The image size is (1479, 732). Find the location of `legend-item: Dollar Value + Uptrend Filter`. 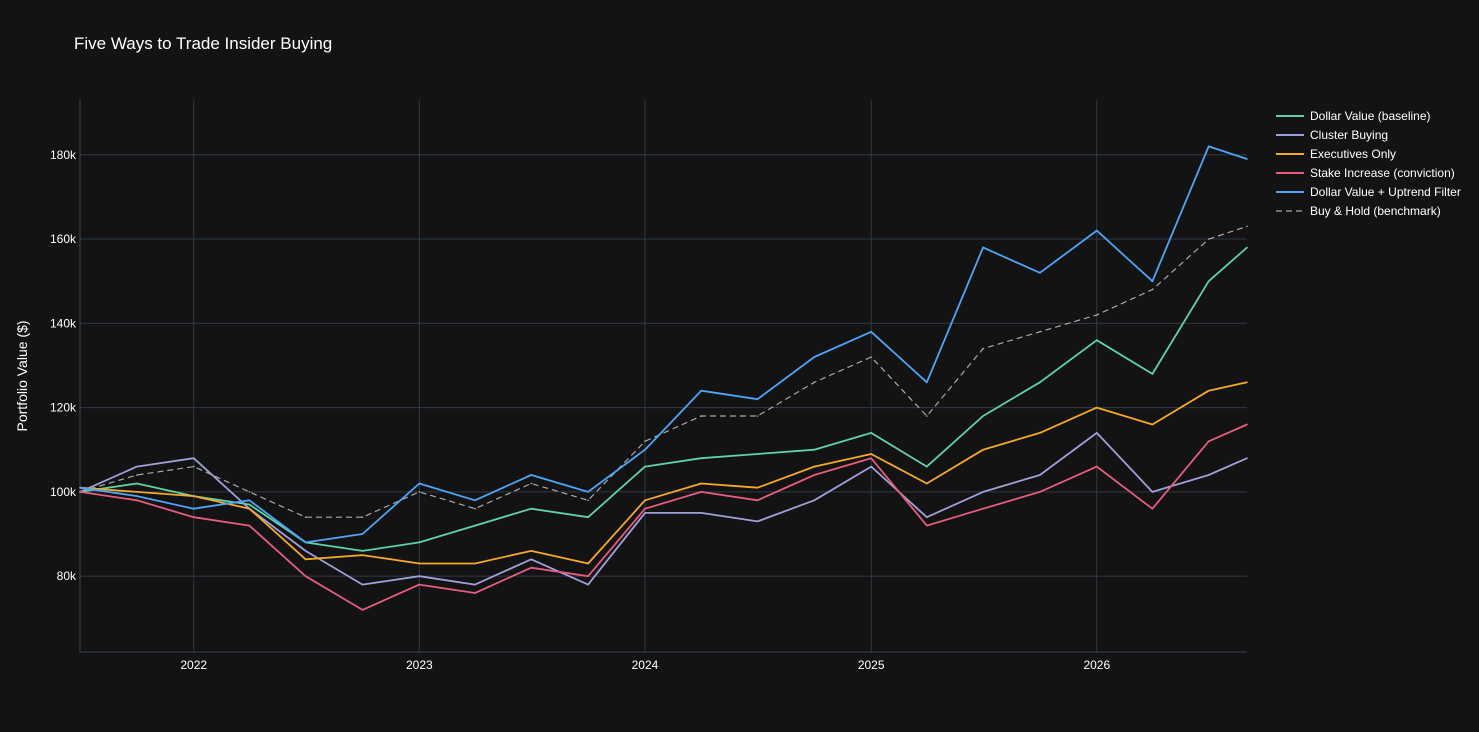

legend-item: Dollar Value + Uptrend Filter is located at coordinates (1368, 192).